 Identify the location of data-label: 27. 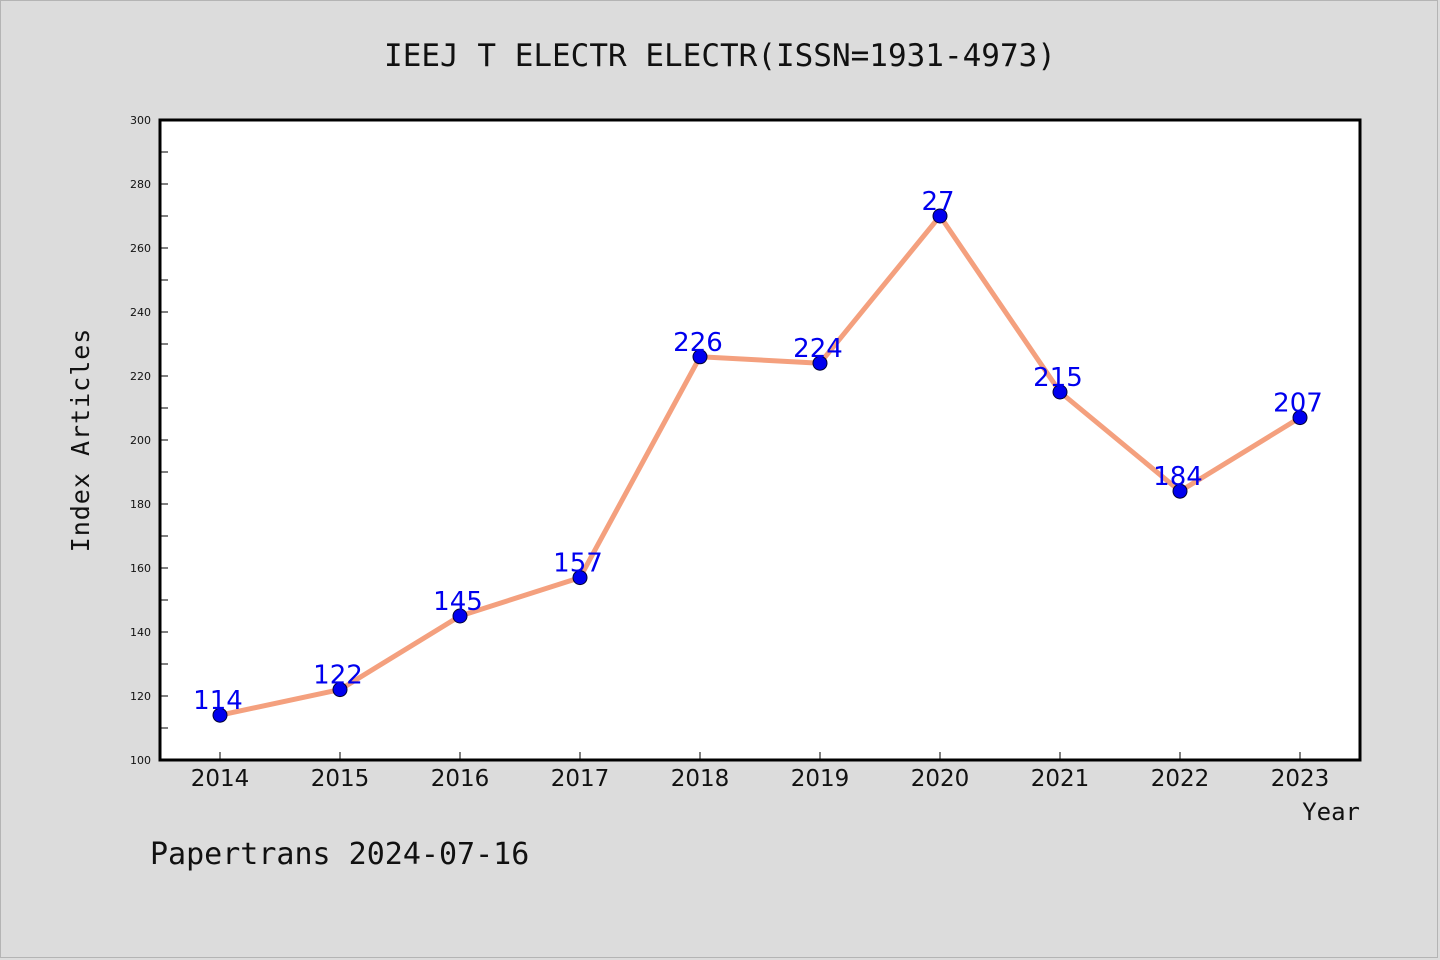
(937, 202).